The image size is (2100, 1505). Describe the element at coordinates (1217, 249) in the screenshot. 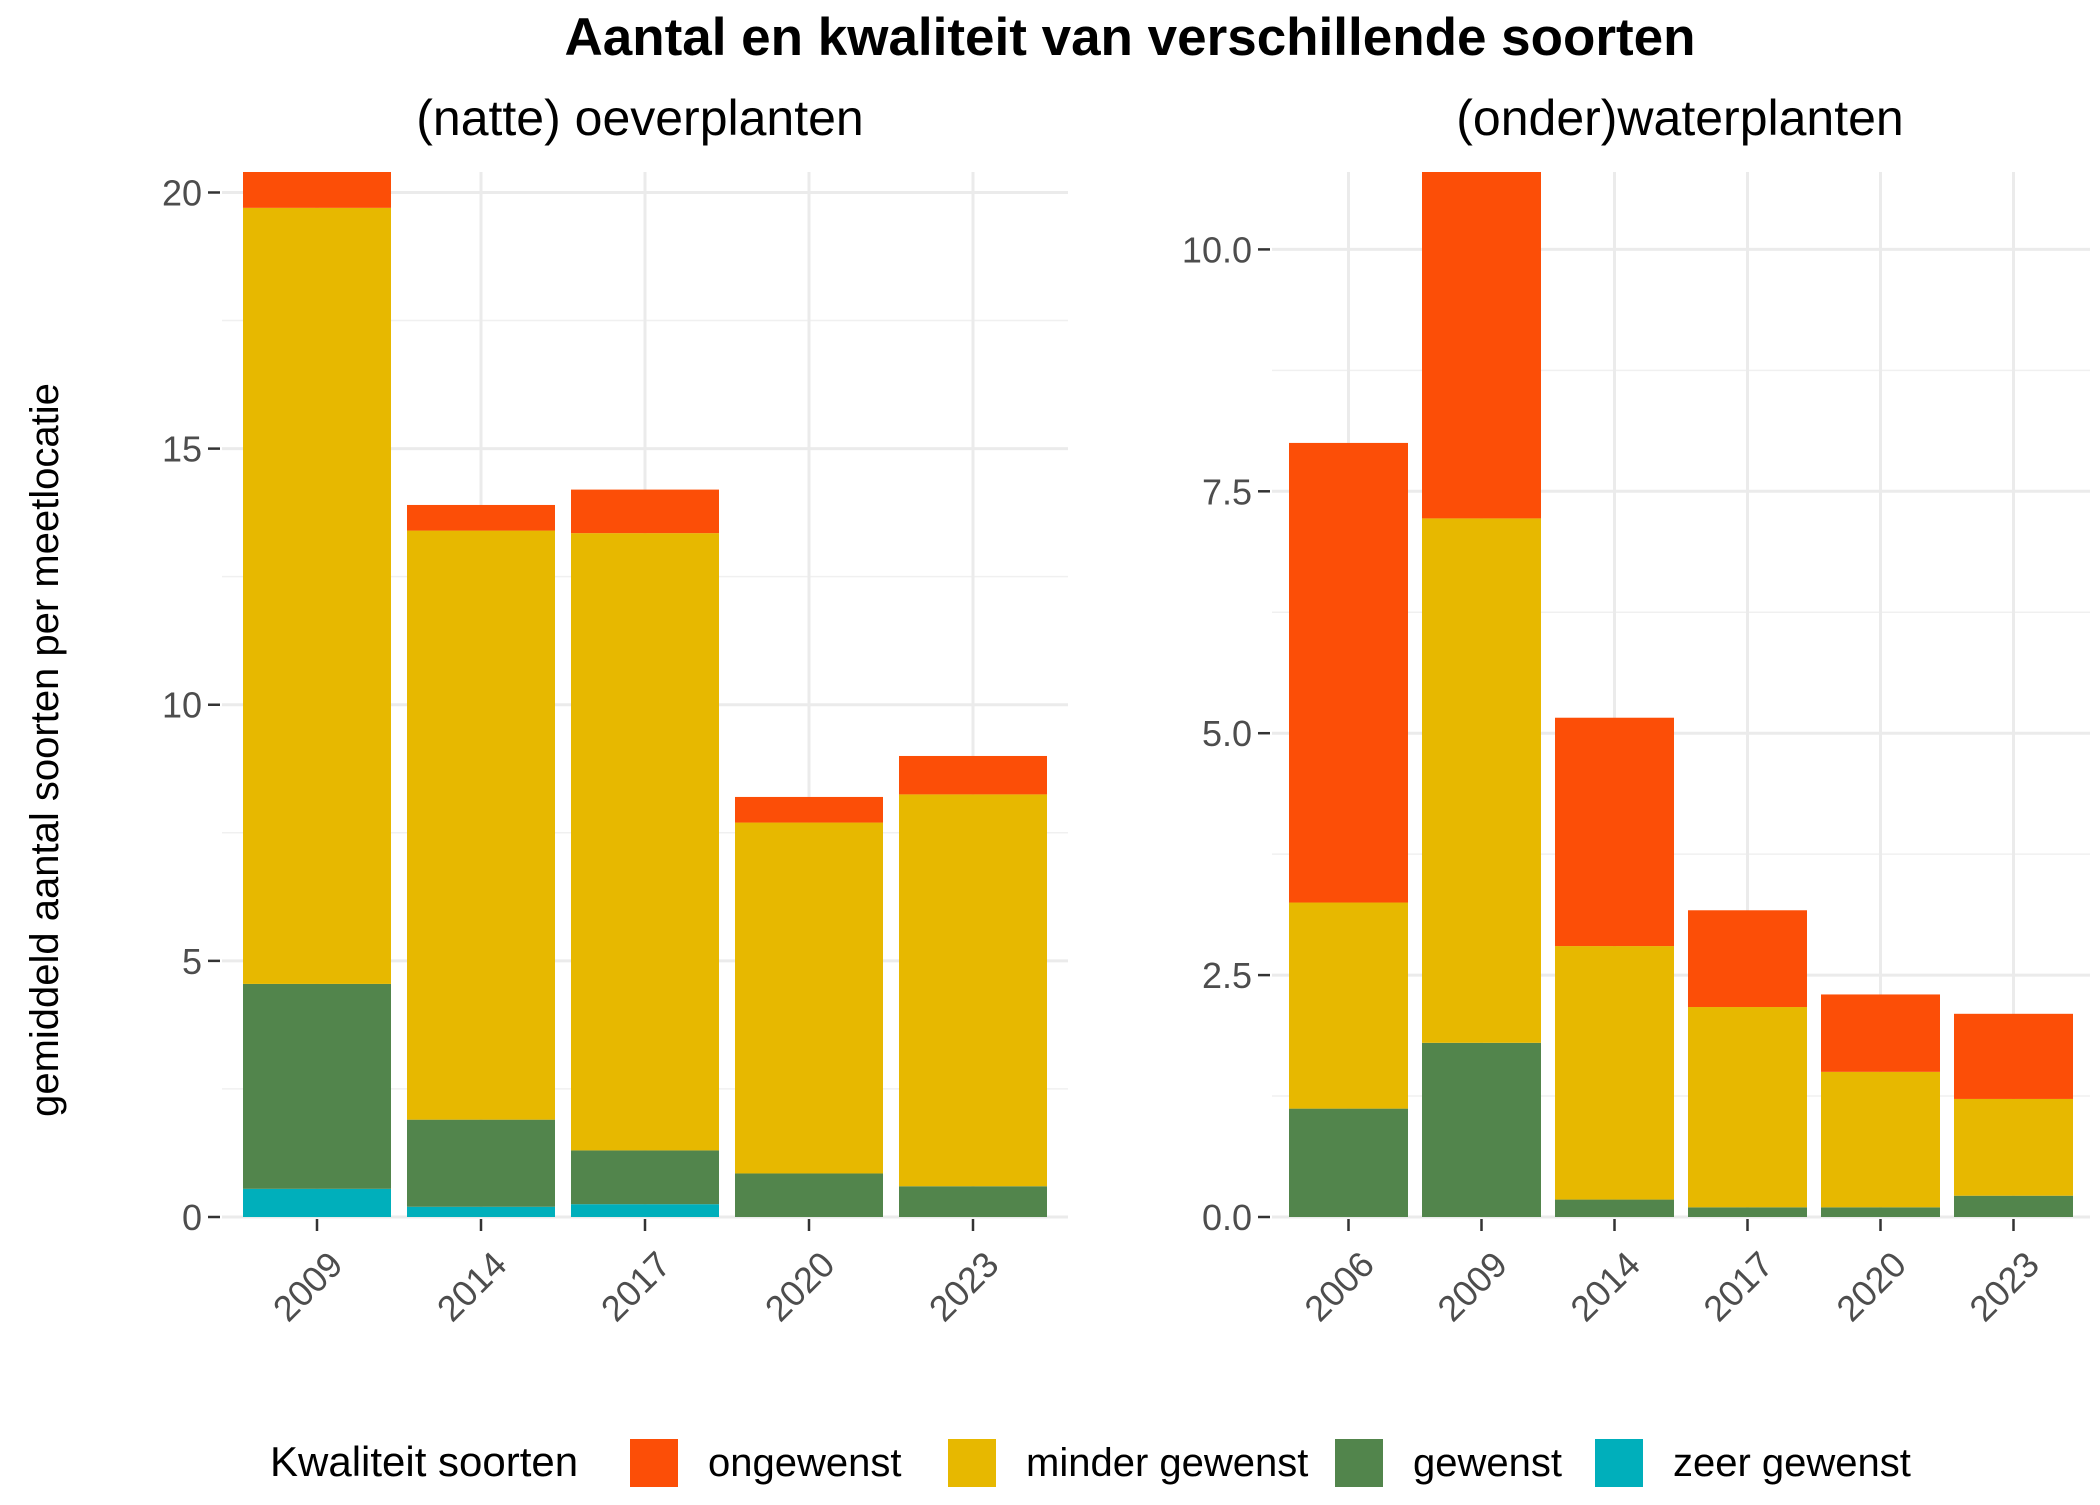

I see `y-tick-label: 10.0` at that location.